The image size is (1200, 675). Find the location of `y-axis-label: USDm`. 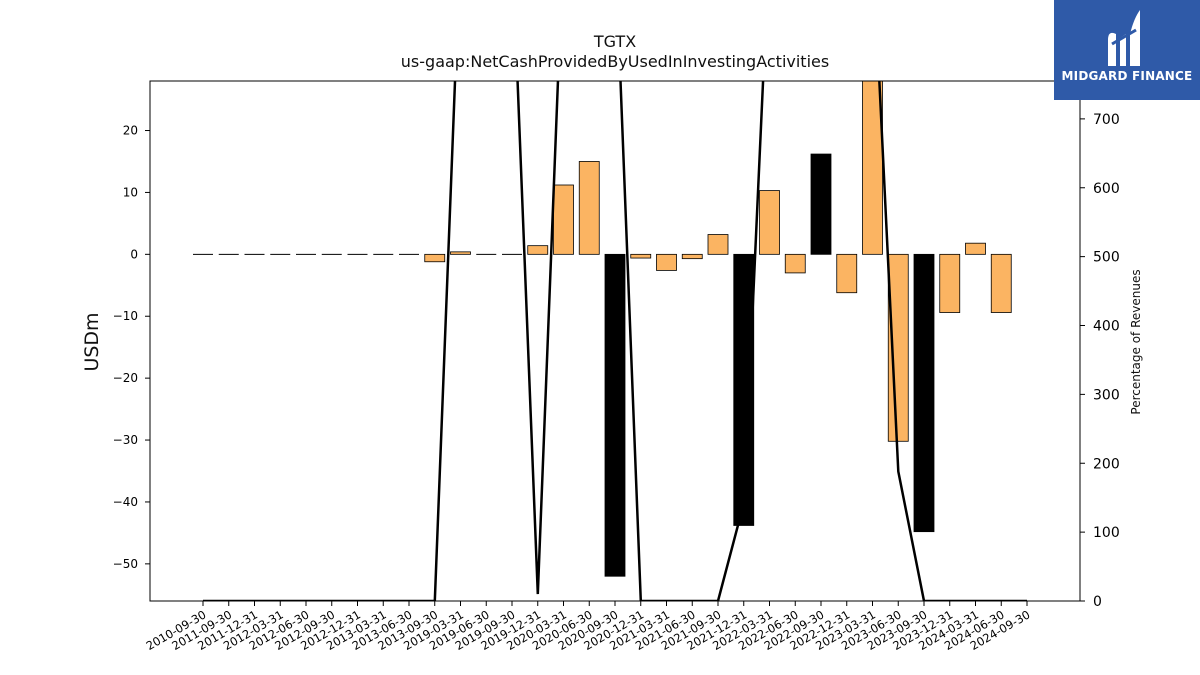

y-axis-label: USDm is located at coordinates (92, 342).